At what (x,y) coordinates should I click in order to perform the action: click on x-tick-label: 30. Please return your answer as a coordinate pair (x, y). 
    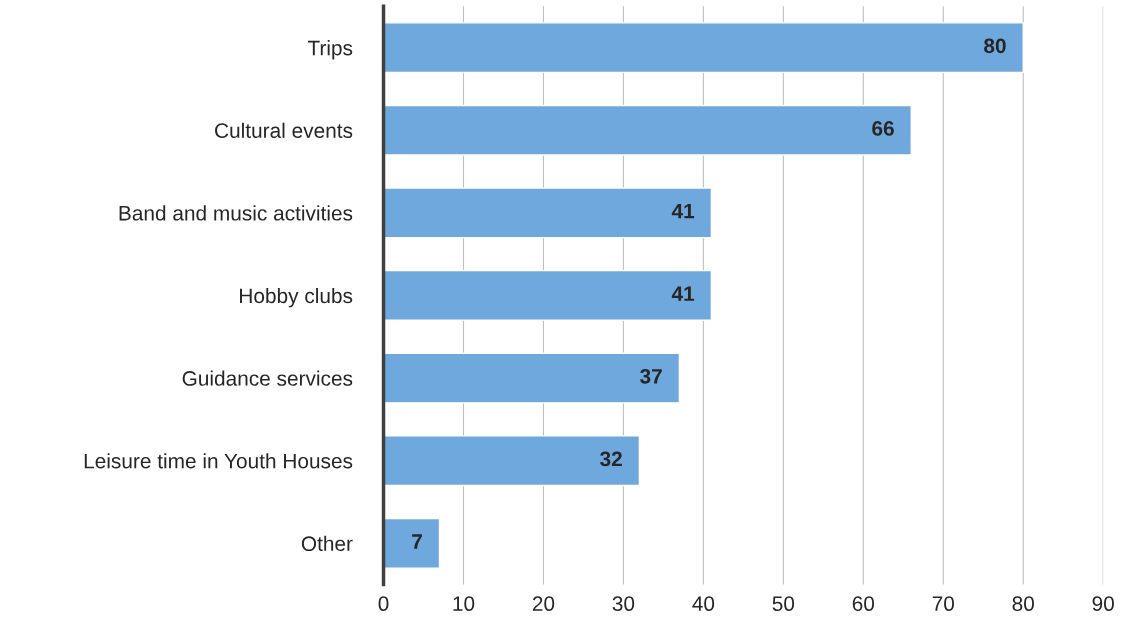
    Looking at the image, I should click on (623, 604).